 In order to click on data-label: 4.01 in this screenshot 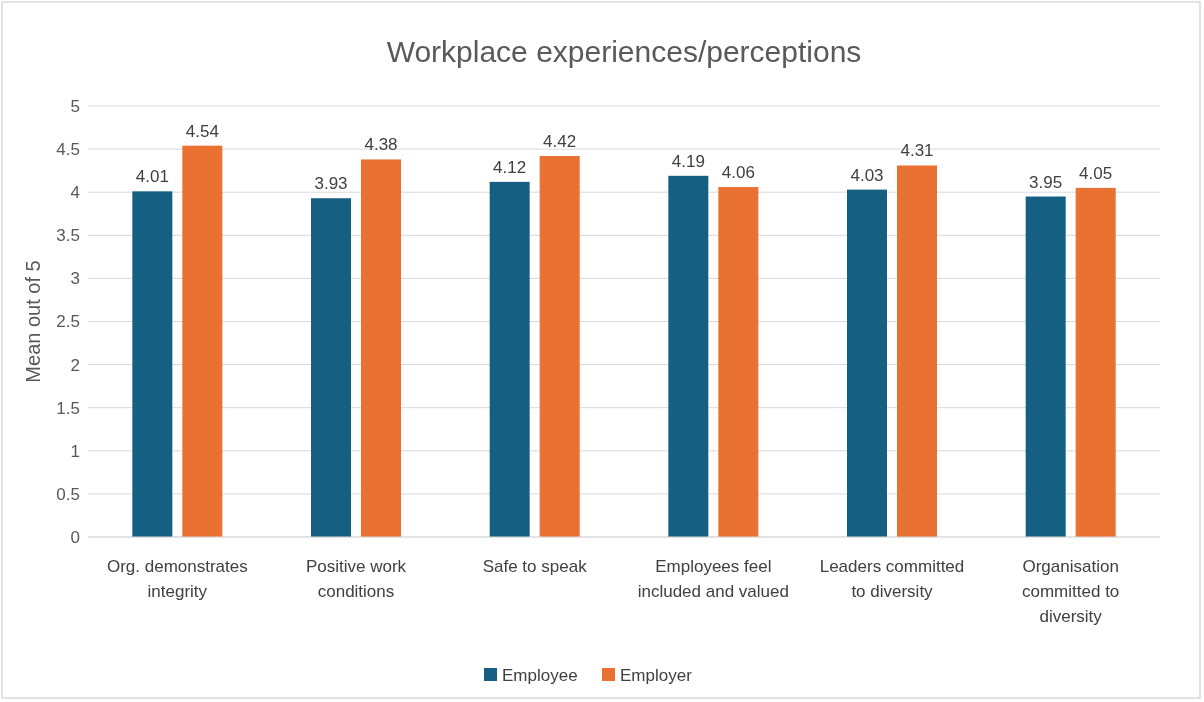, I will do `click(152, 177)`.